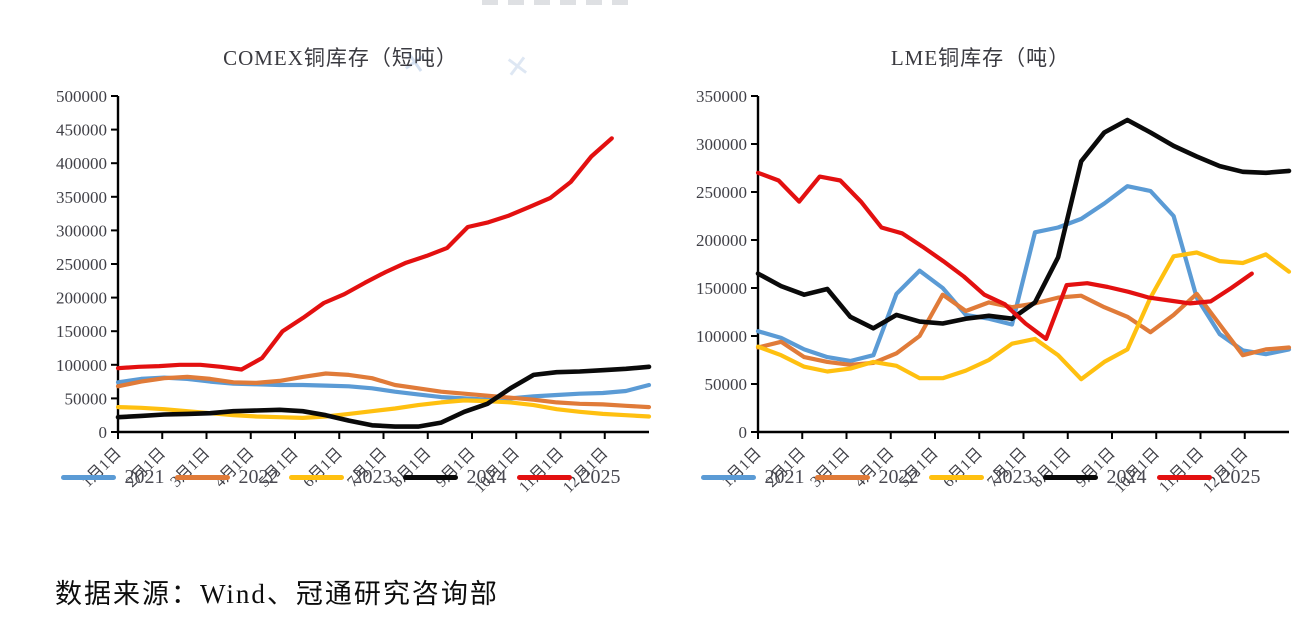  I want to click on lme-chart-title: LME铜库存（吨）, so click(980, 58).